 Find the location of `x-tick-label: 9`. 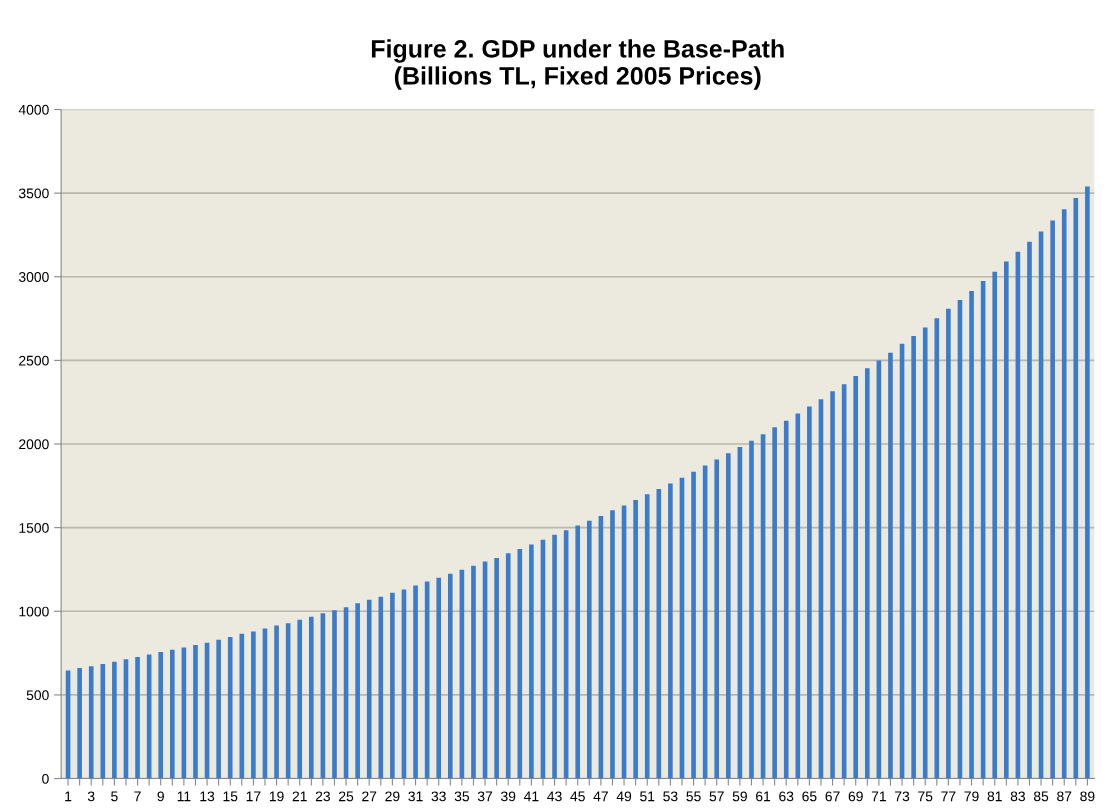

x-tick-label: 9 is located at coordinates (160, 796).